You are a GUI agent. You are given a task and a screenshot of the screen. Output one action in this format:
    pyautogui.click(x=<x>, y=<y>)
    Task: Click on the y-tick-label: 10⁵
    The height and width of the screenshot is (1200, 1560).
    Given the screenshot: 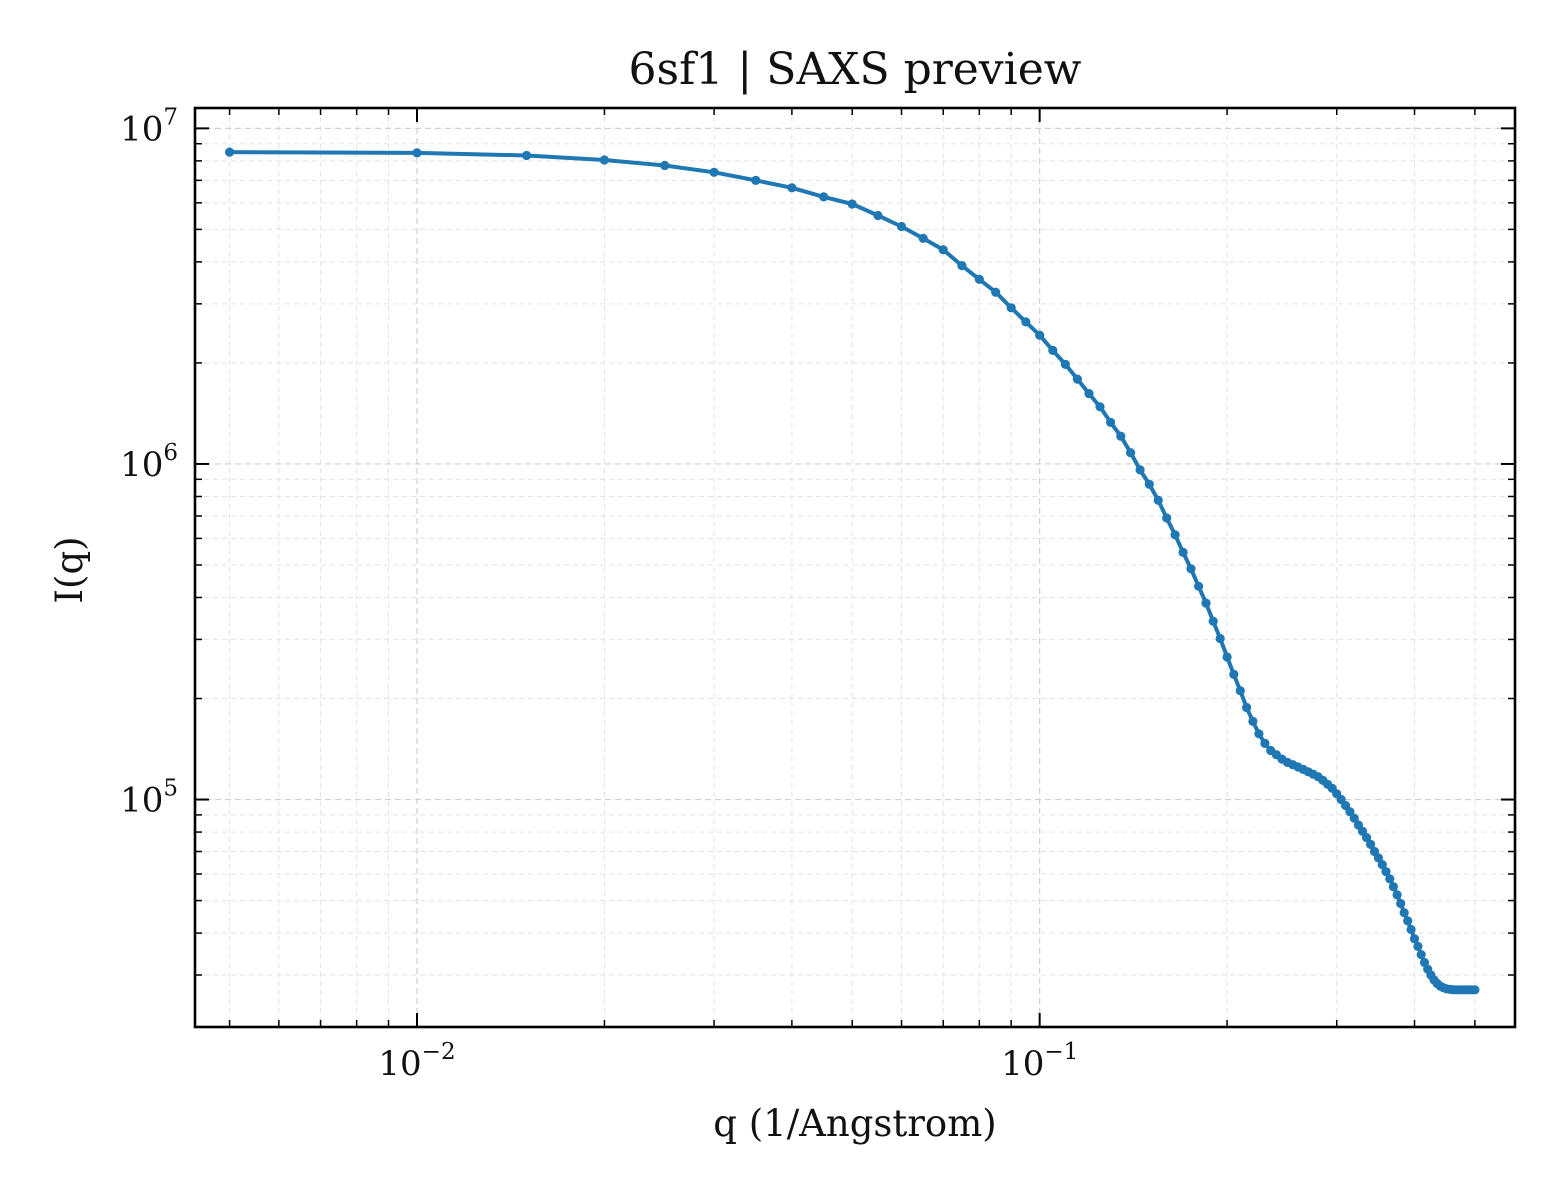 What is the action you would take?
    pyautogui.click(x=149, y=798)
    